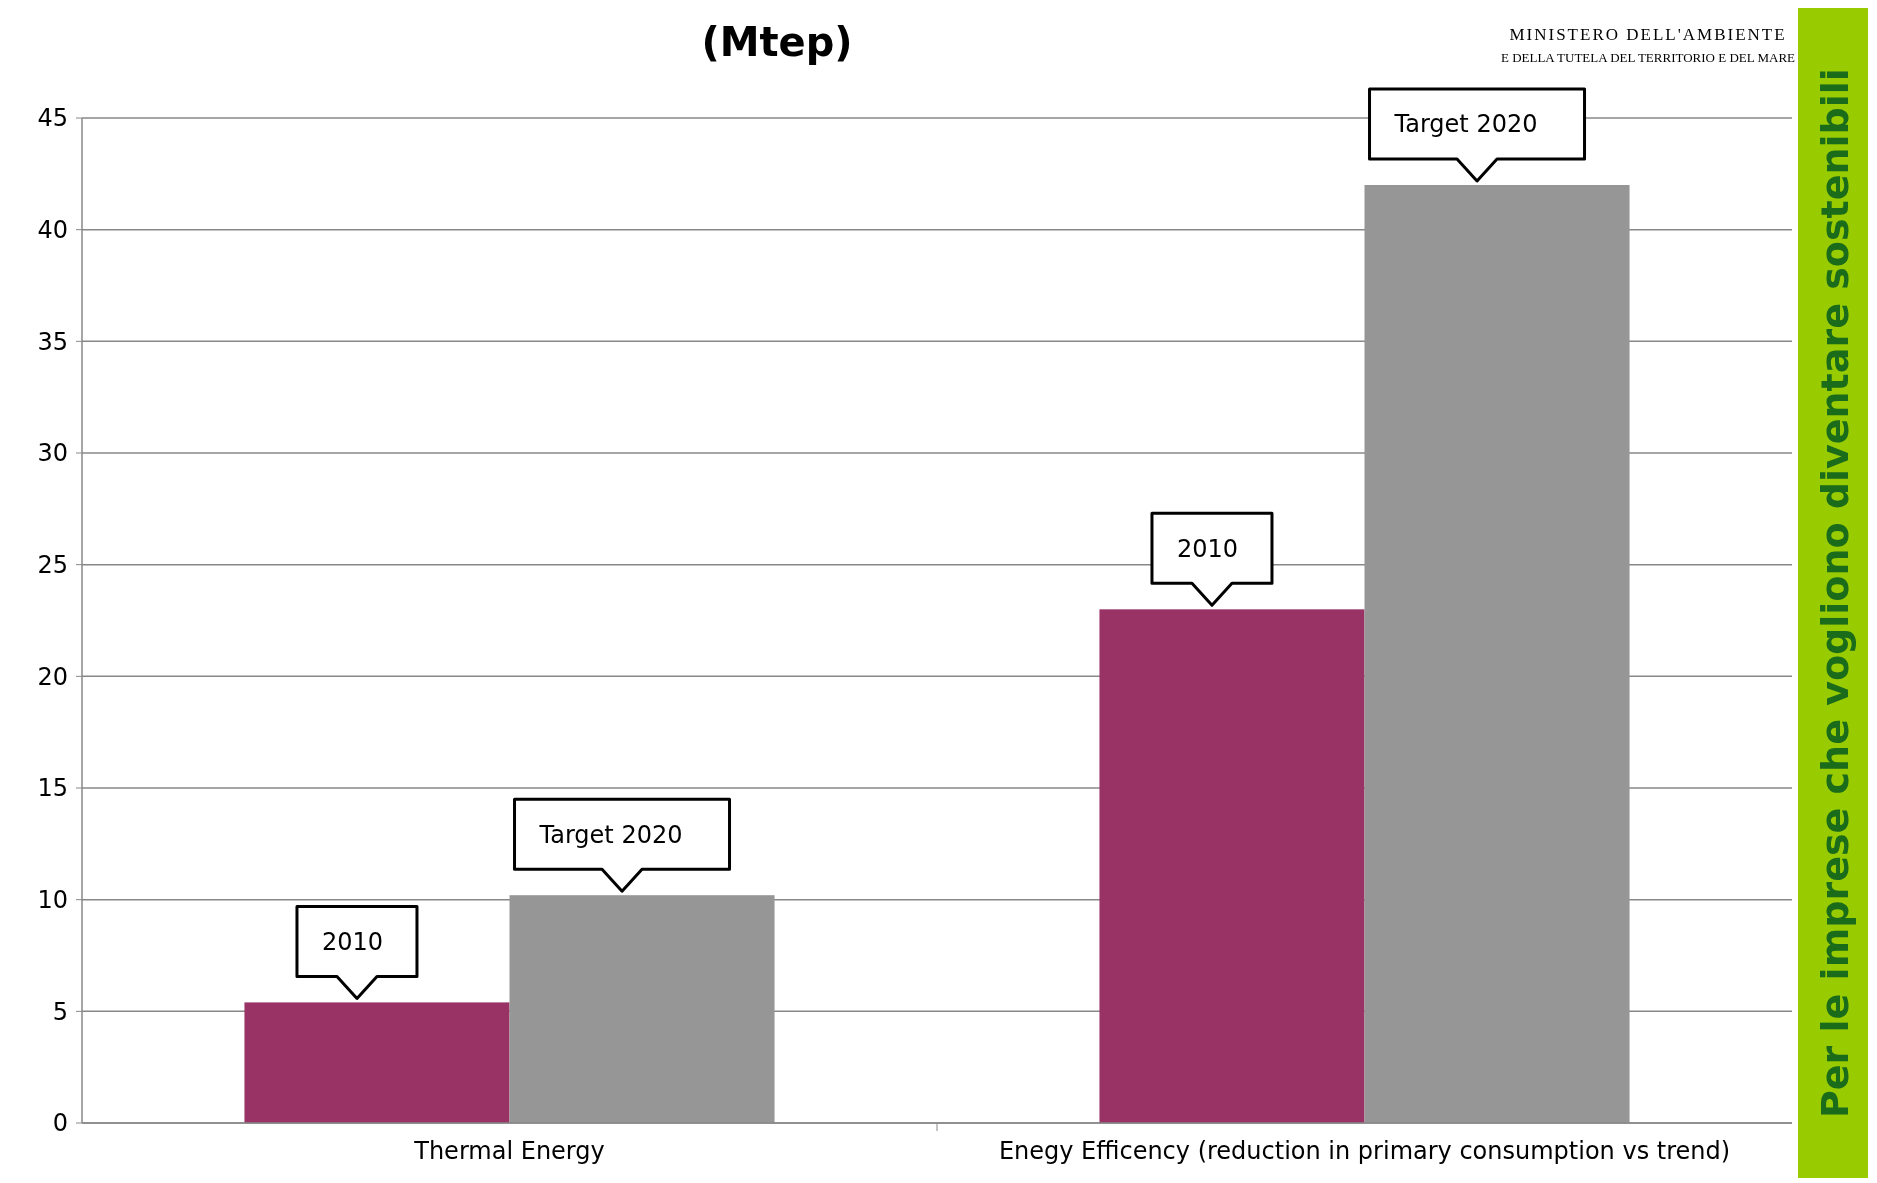 This screenshot has height=1183, width=1877. What do you see at coordinates (52, 565) in the screenshot?
I see `y-tick-label: 25` at bounding box center [52, 565].